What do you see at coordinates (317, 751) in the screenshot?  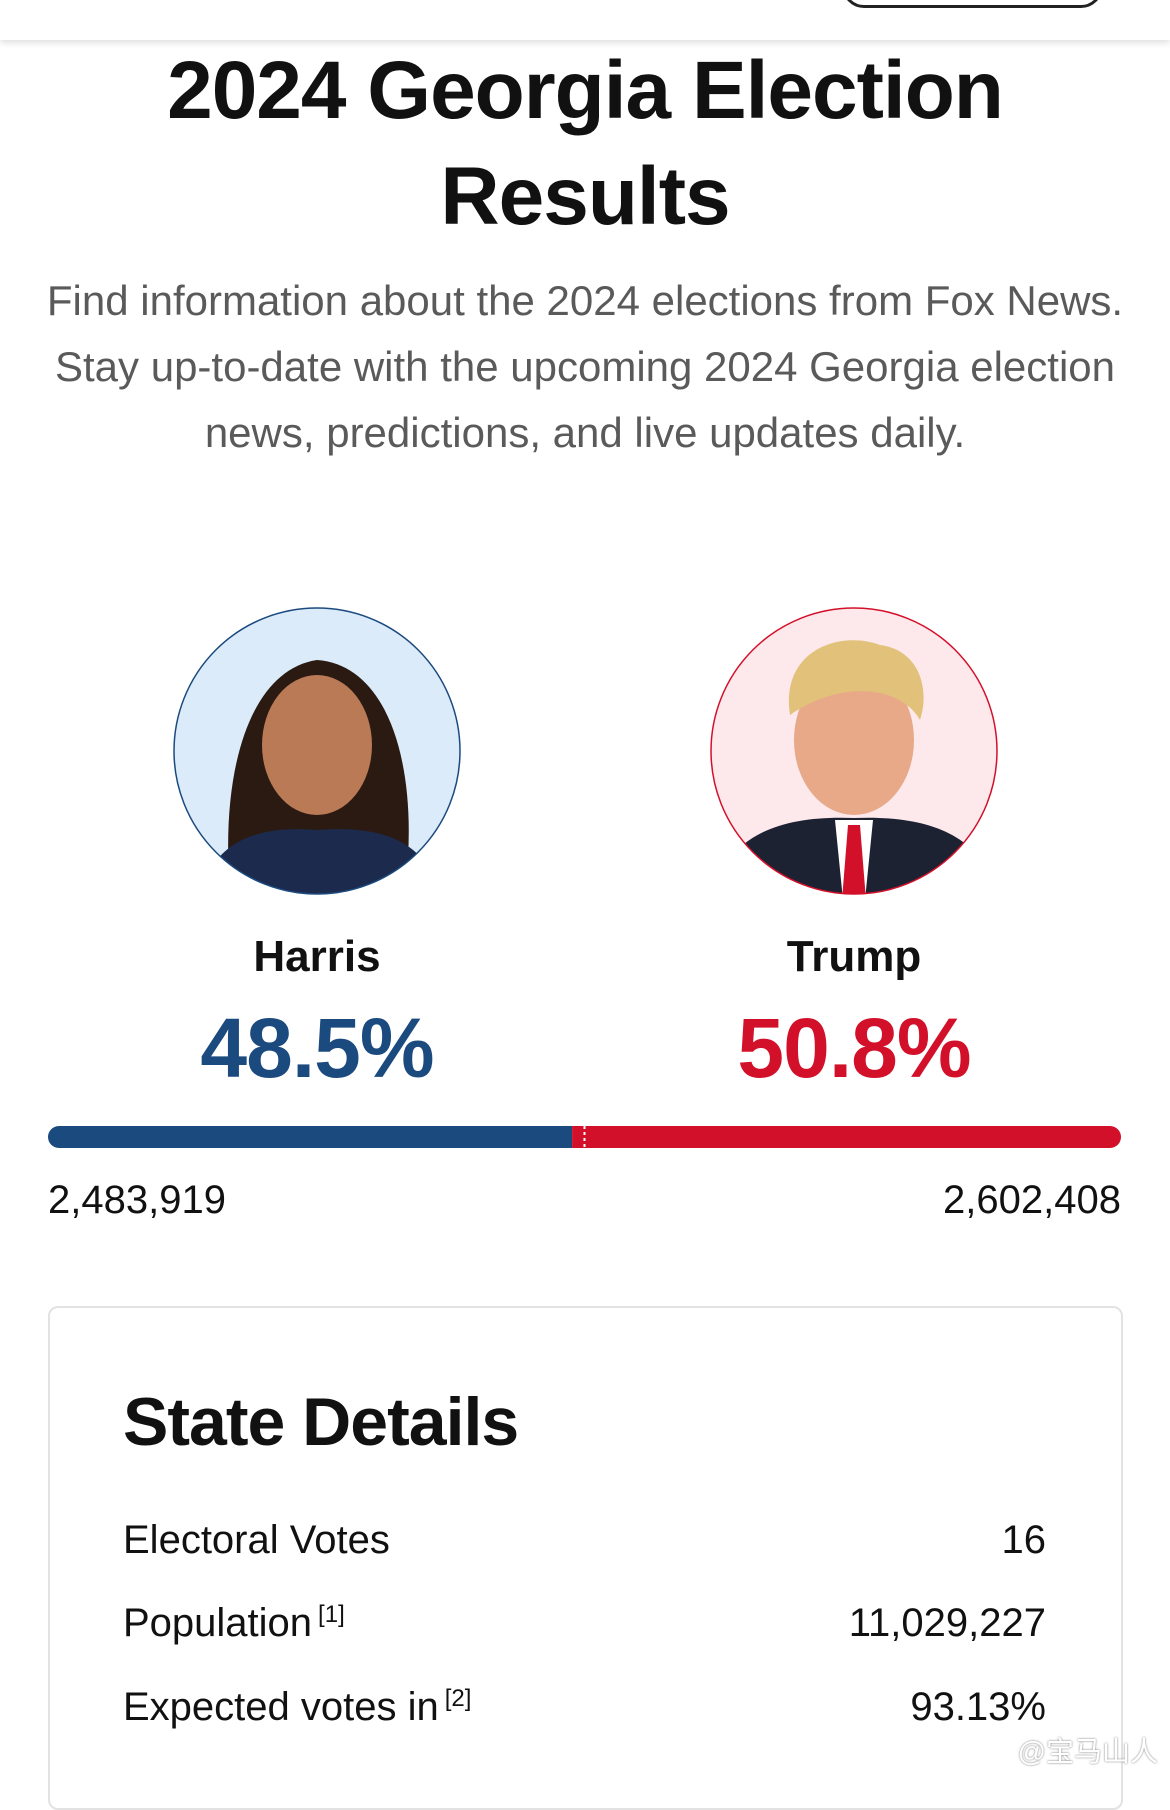 I see `harris-photo` at bounding box center [317, 751].